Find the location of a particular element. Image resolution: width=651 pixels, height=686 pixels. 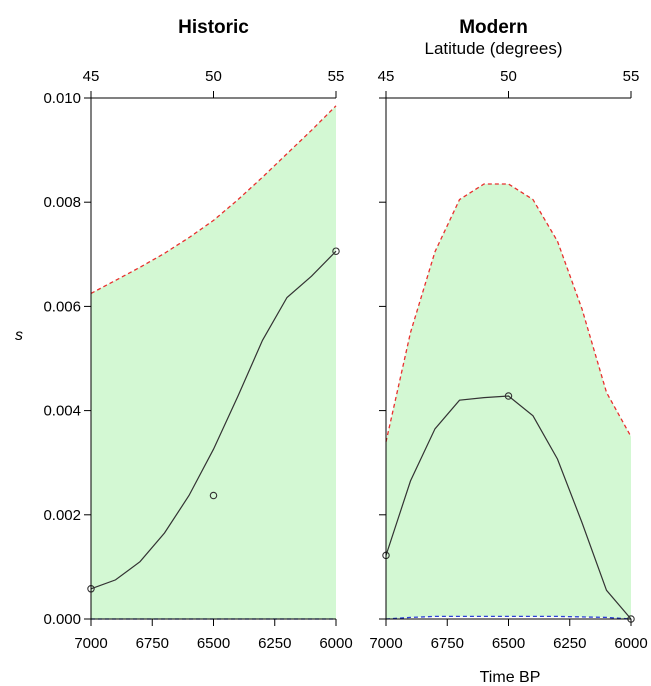

x-axis-label: Time BP is located at coordinates (510, 677).